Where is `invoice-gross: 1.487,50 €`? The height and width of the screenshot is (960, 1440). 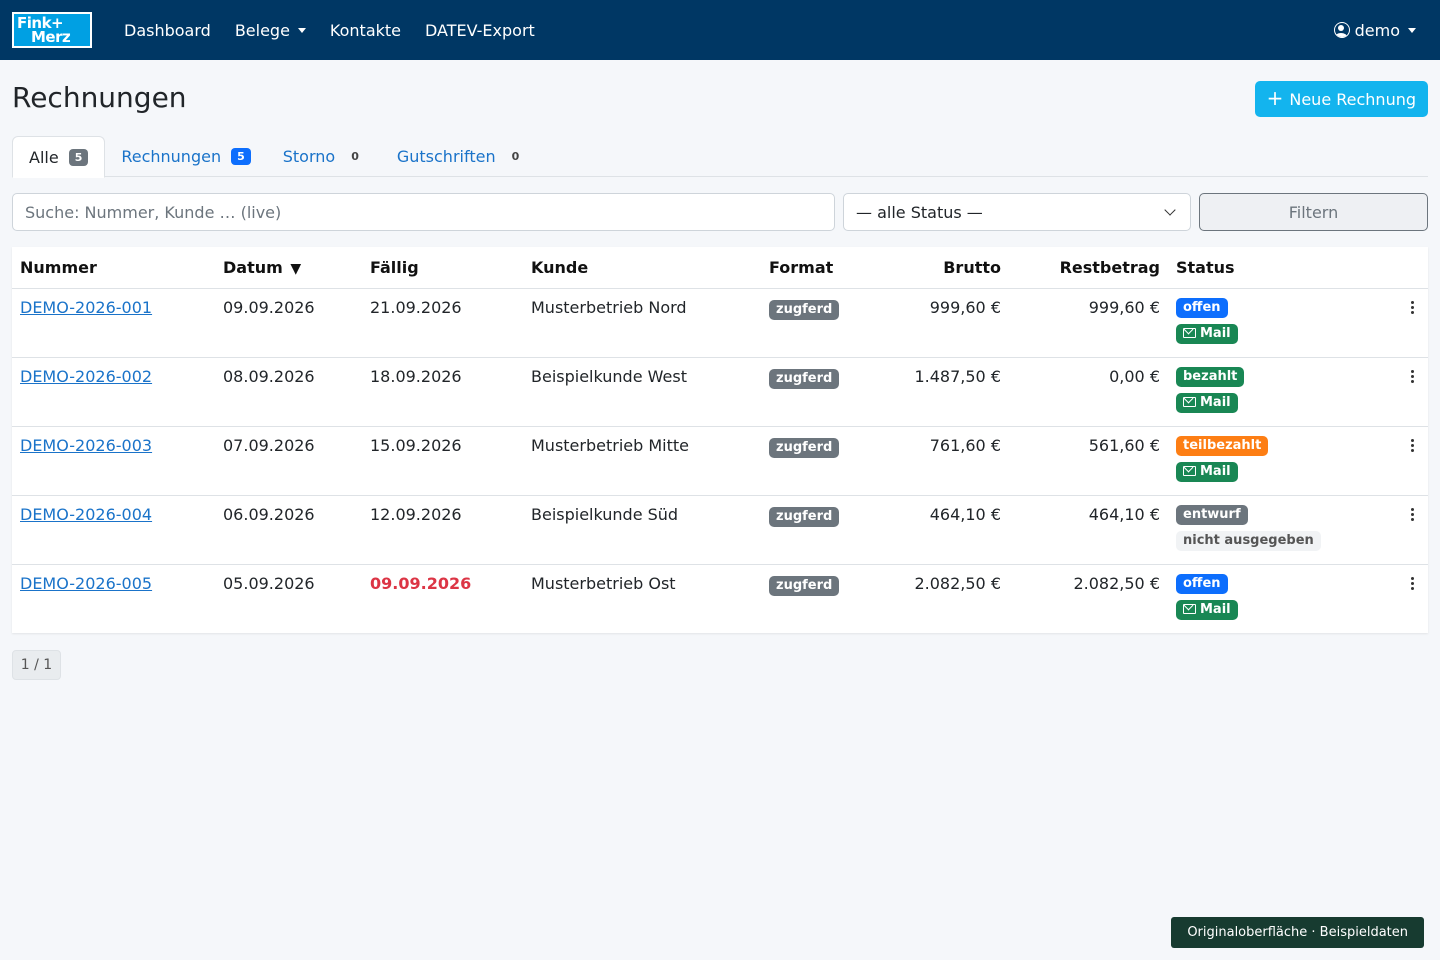
invoice-gross: 1.487,50 € is located at coordinates (939, 392).